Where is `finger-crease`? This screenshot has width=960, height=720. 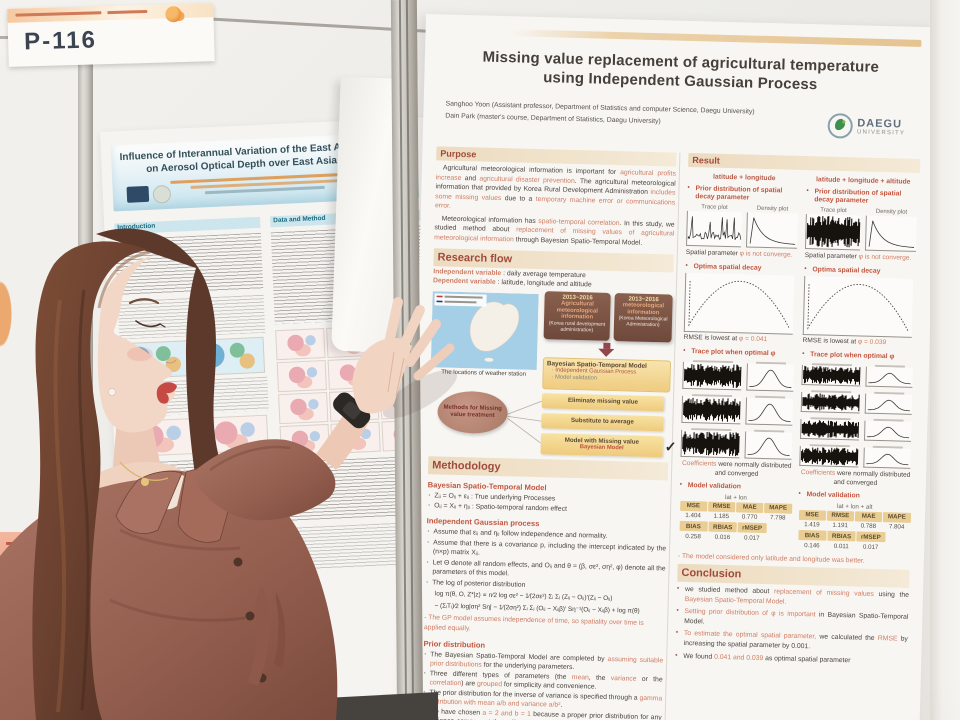 finger-crease is located at coordinates (396, 374).